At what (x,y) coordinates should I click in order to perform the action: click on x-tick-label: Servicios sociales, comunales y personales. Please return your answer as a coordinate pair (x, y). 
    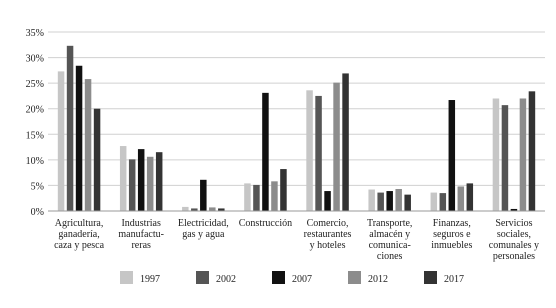
    Looking at the image, I should click on (514, 240).